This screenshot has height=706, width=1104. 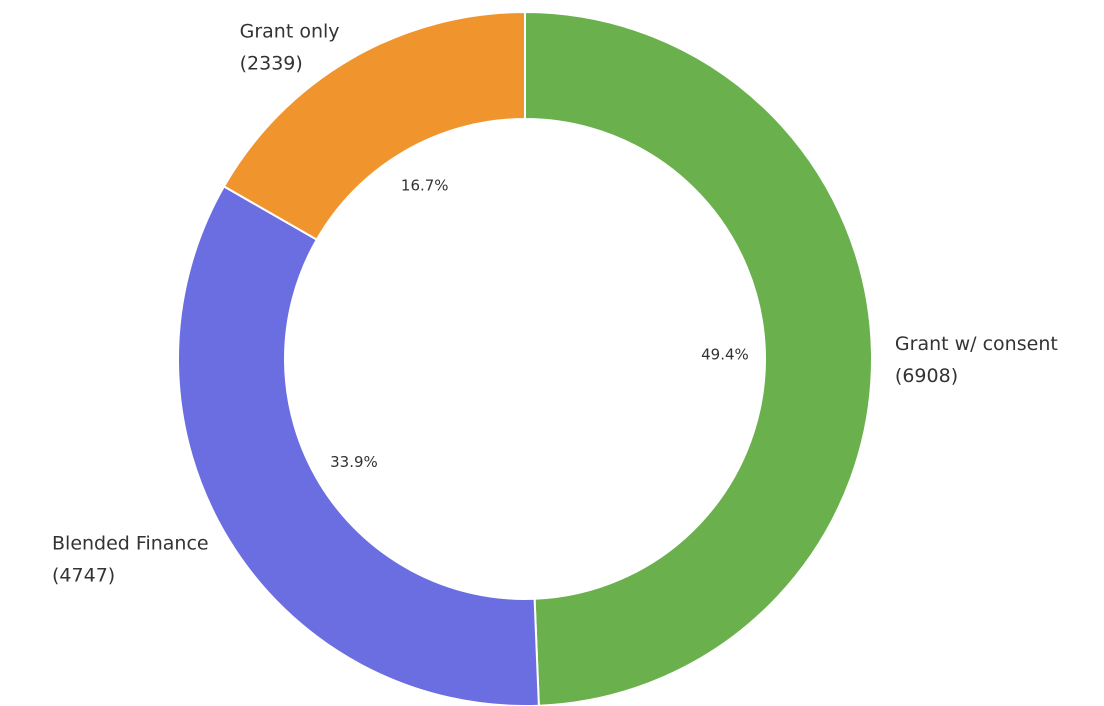 I want to click on donut-slice, so click(x=374, y=125).